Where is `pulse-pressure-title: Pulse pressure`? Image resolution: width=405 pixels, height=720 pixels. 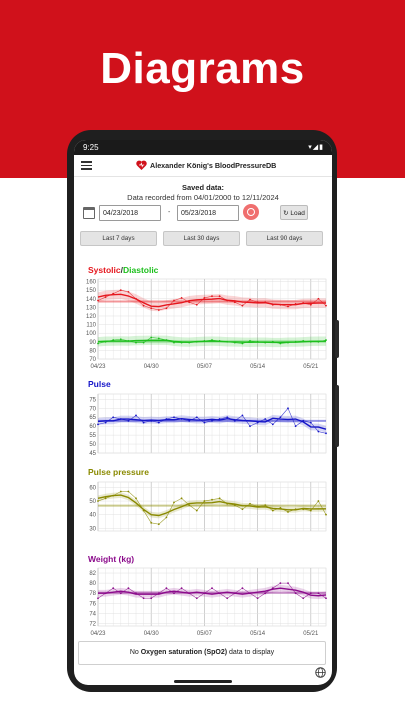
pulse-pressure-title: Pulse pressure is located at coordinates (118, 472).